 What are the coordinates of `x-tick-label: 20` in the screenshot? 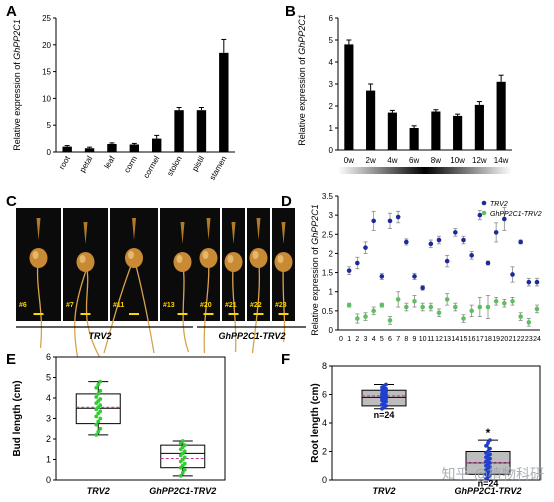 It's located at (504, 339).